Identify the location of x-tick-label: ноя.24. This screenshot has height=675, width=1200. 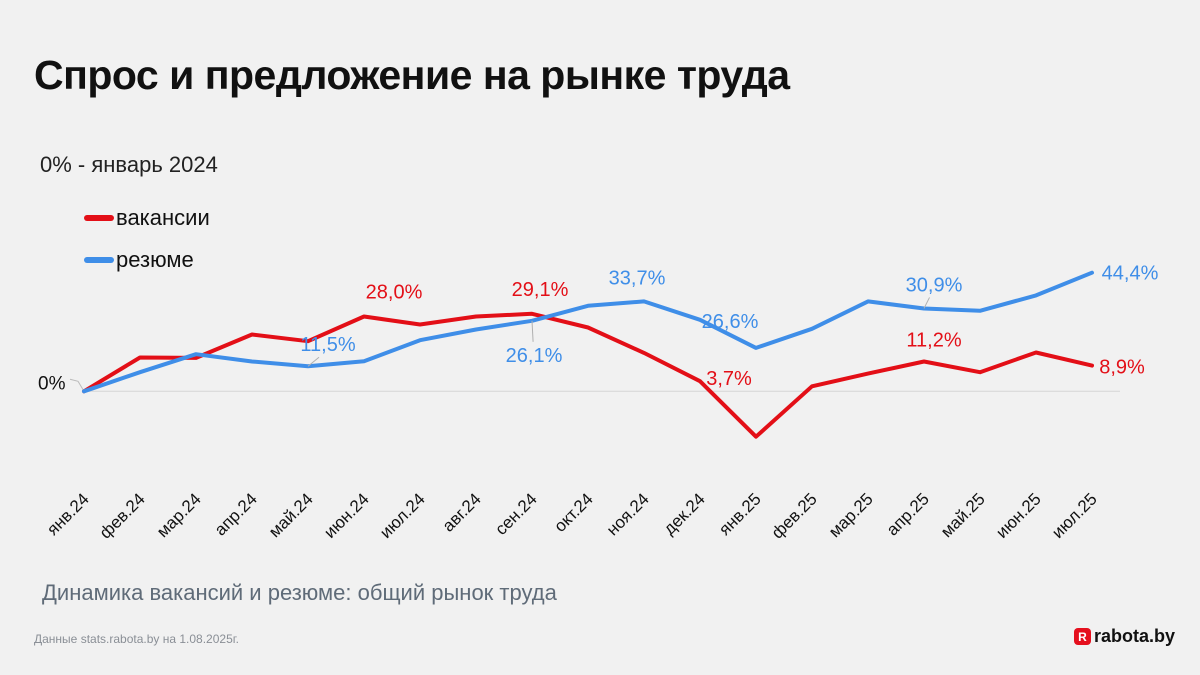
(628, 514).